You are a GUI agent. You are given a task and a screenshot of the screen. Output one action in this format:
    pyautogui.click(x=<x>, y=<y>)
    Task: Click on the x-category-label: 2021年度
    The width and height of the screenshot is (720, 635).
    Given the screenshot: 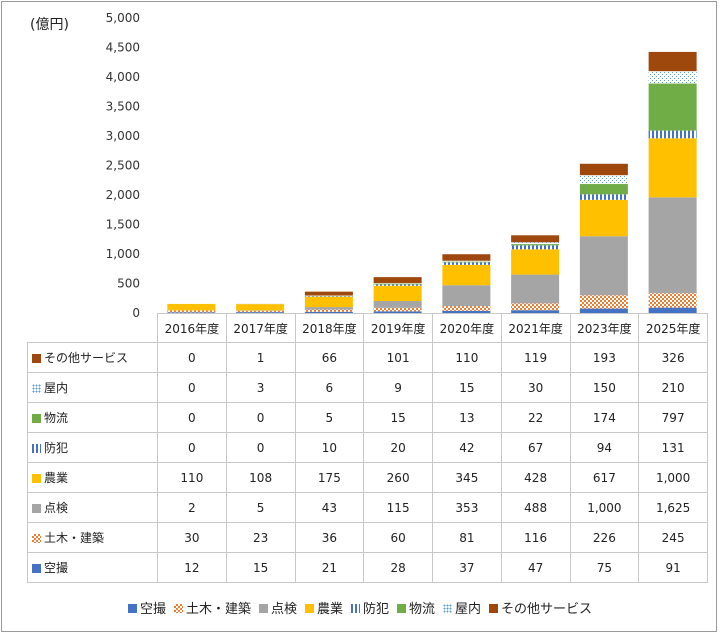 What is the action you would take?
    pyautogui.click(x=535, y=328)
    